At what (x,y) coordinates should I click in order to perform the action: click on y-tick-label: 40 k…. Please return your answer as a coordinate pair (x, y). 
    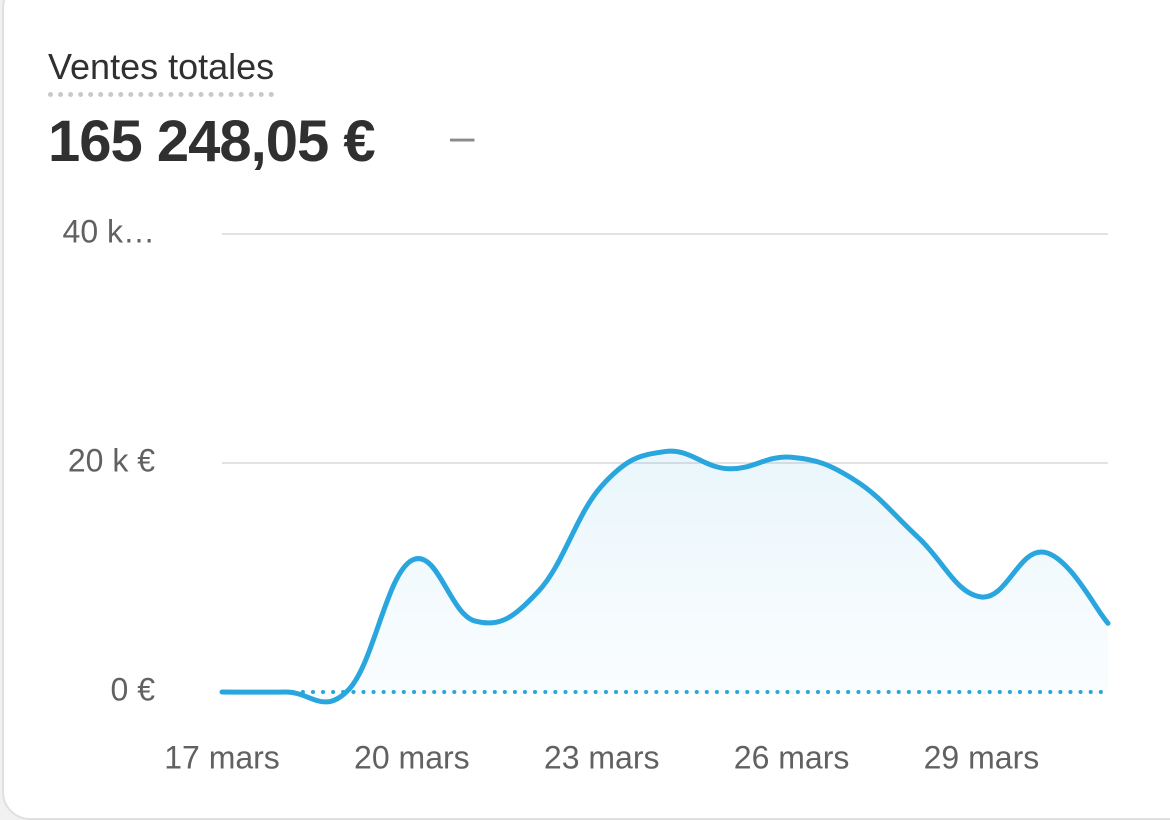
    Looking at the image, I should click on (109, 231).